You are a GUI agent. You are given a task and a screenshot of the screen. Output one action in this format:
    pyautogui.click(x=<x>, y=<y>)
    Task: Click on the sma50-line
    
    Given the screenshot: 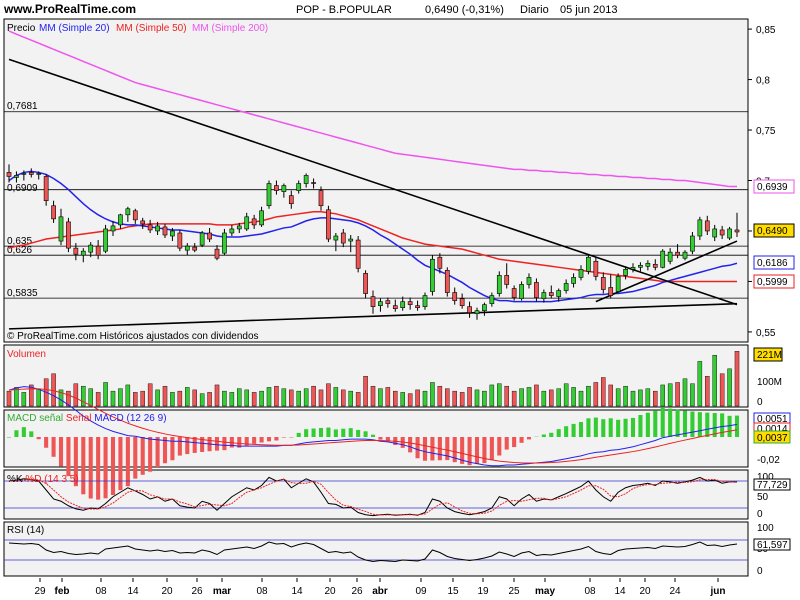 What is the action you would take?
    pyautogui.click(x=372, y=247)
    